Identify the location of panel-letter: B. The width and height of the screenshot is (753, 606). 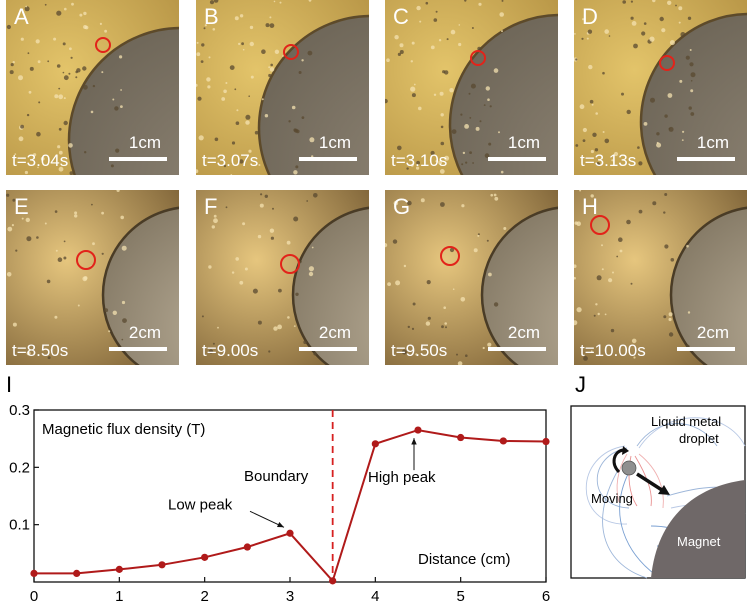
(211, 16).